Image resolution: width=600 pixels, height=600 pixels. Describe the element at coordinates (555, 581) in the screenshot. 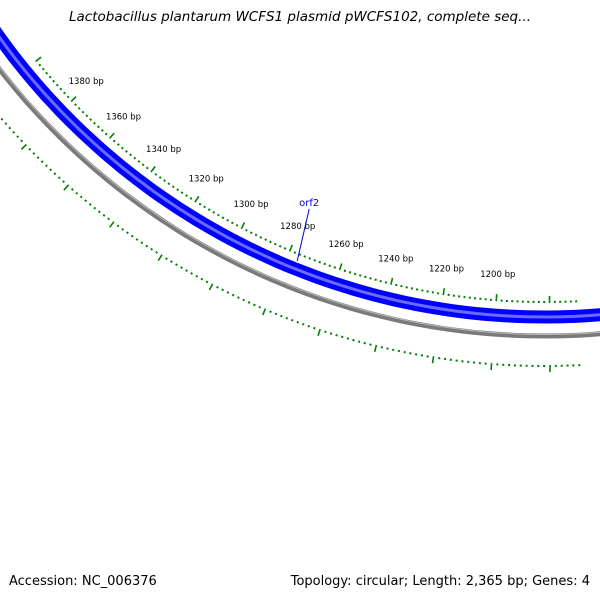

I see `genes-label: Genes:` at that location.